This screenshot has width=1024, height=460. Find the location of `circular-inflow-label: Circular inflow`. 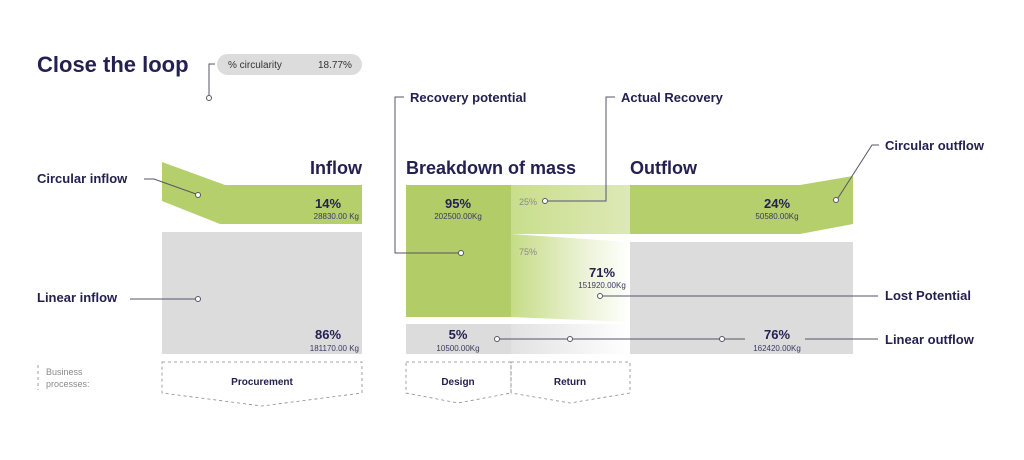

circular-inflow-label: Circular inflow is located at coordinates (82, 178).